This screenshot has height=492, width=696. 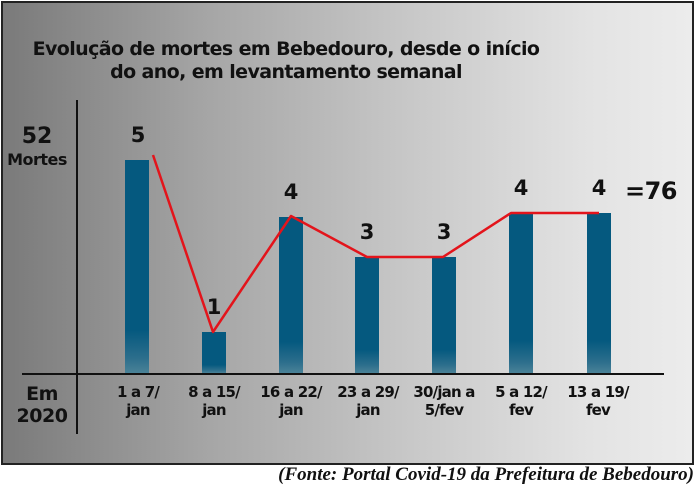 I want to click on x-label-6-line1: 5 a 12/, so click(x=521, y=392).